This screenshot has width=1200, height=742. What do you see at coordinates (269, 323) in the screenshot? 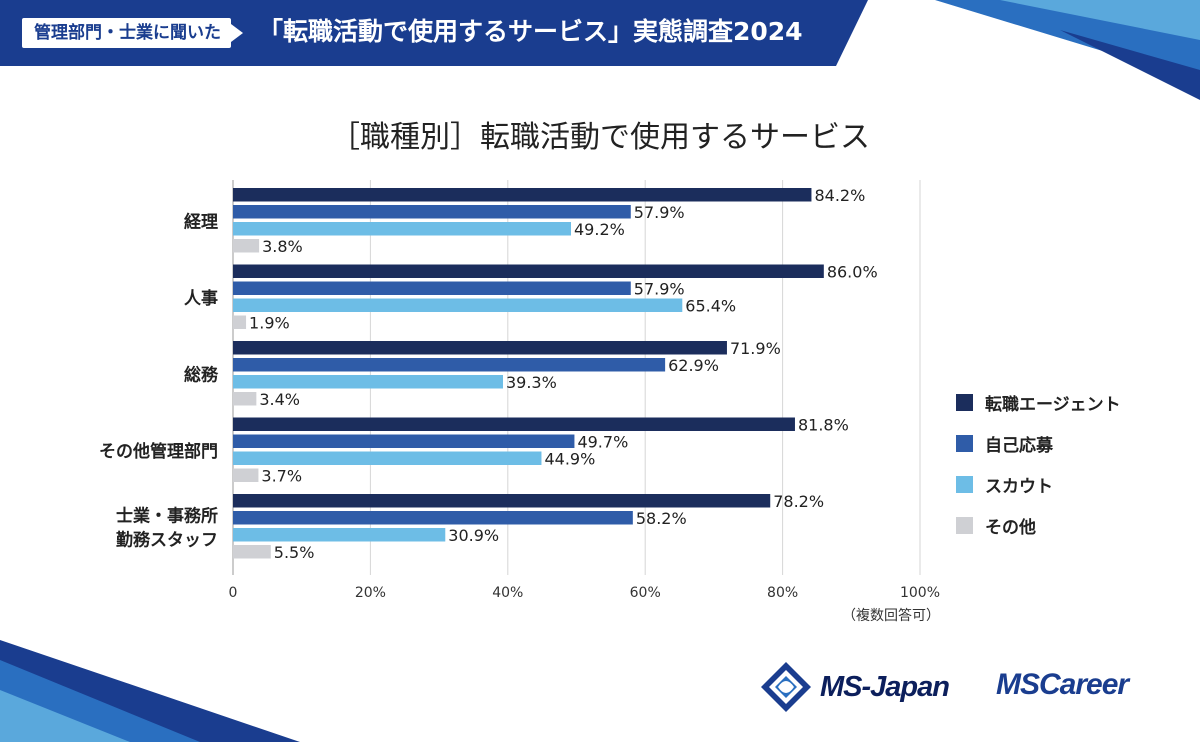
I see `bar-value-label-1-3: 1.9%` at bounding box center [269, 323].